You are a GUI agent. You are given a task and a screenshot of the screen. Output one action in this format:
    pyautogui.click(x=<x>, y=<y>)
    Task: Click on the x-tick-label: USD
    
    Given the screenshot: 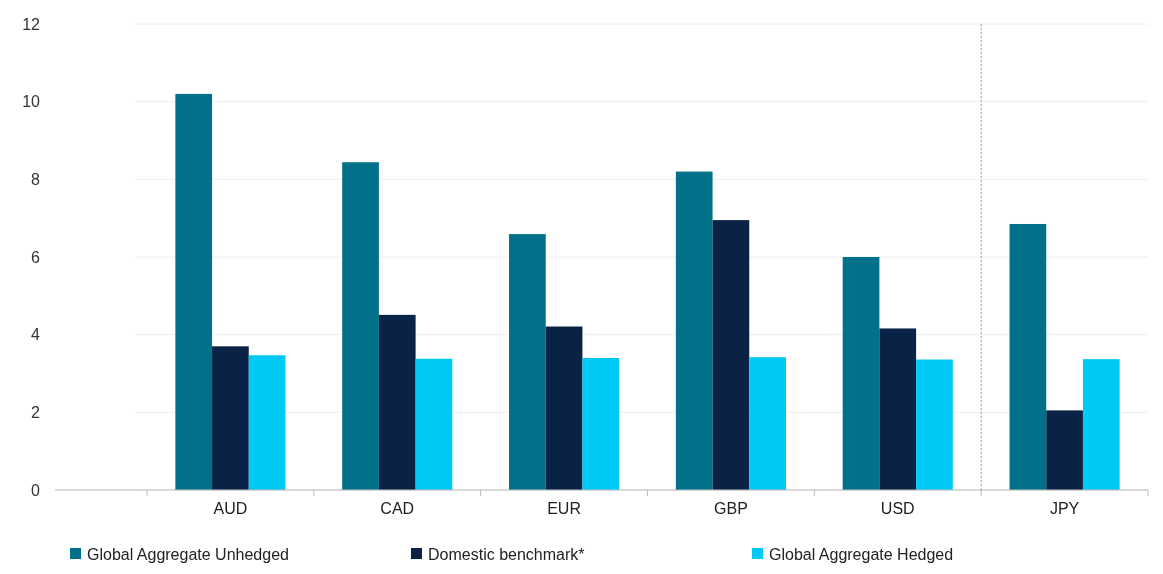 What is the action you would take?
    pyautogui.click(x=897, y=508)
    